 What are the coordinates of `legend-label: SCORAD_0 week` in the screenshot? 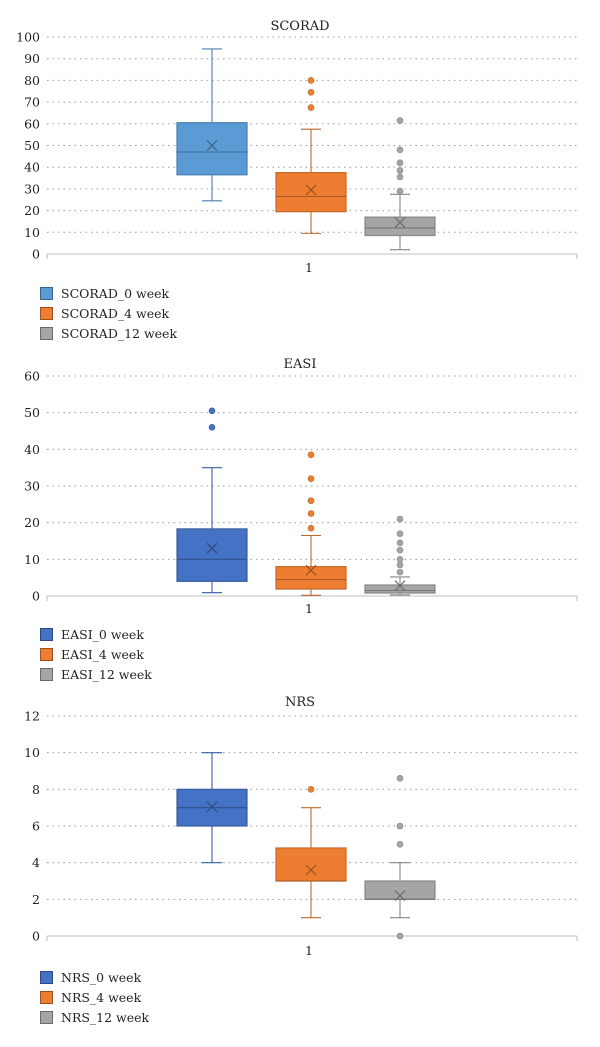 It's located at (115, 293).